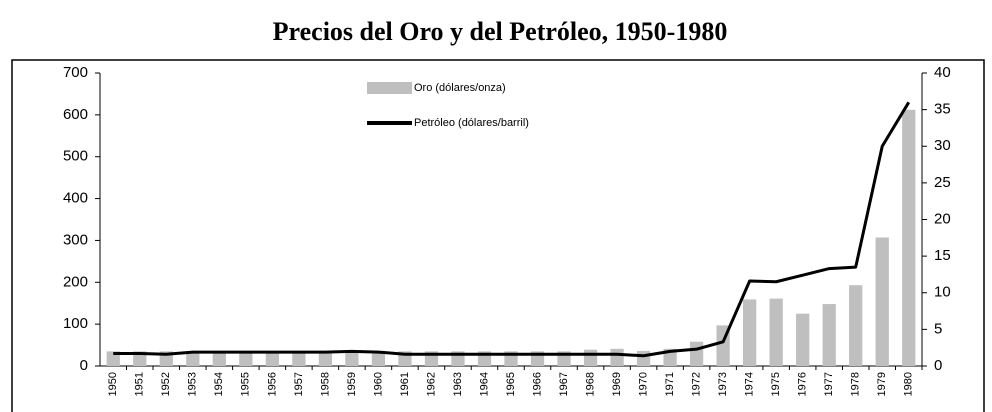 Image resolution: width=992 pixels, height=412 pixels. I want to click on y-tick-label: 200, so click(75, 281).